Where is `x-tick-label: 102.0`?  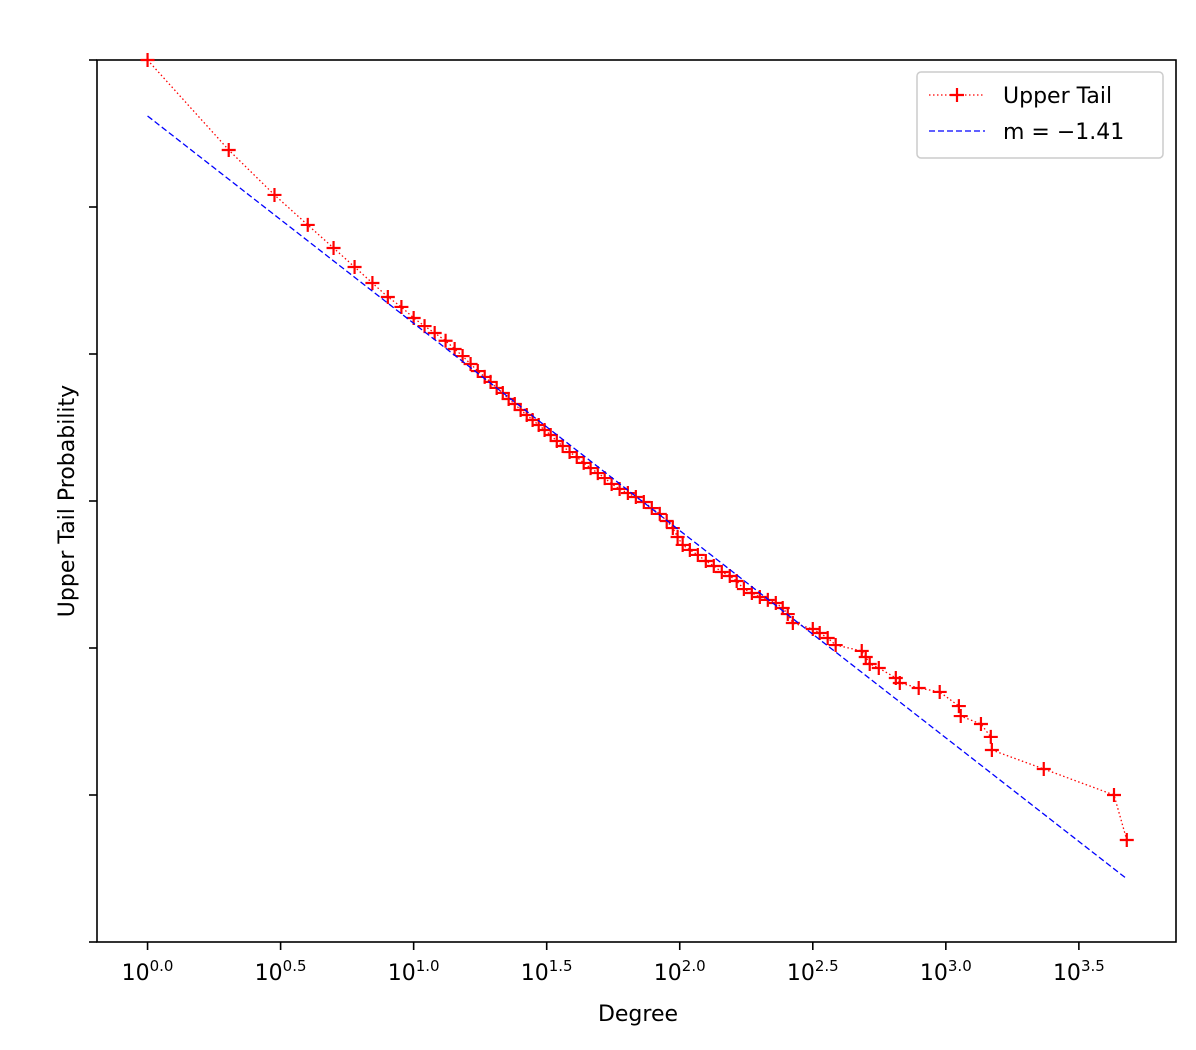 x-tick-label: 102.0 is located at coordinates (680, 971).